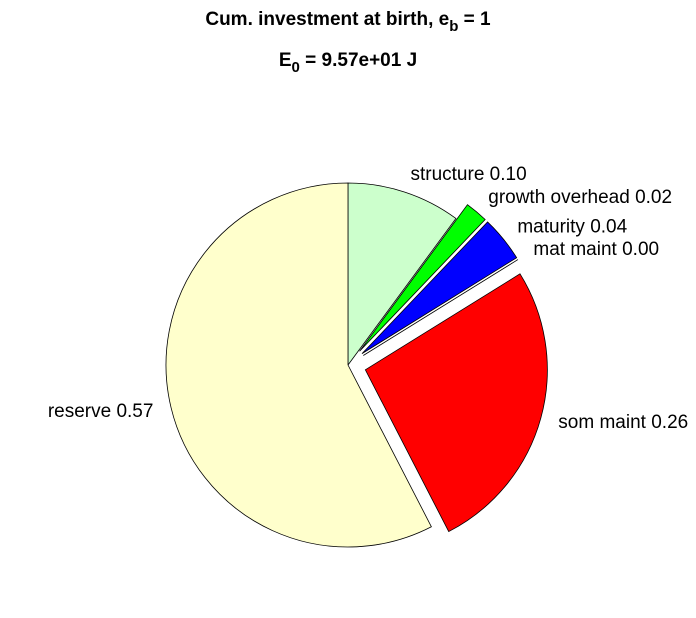 This screenshot has height=618, width=696. Describe the element at coordinates (669, 422) in the screenshot. I see `slice-value: 0.26` at that location.